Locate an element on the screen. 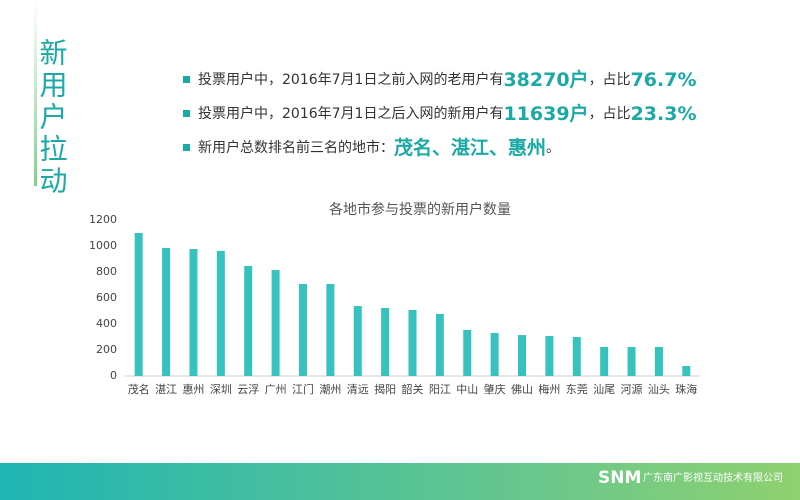  y-tick-label: 1000 is located at coordinates (103, 245).